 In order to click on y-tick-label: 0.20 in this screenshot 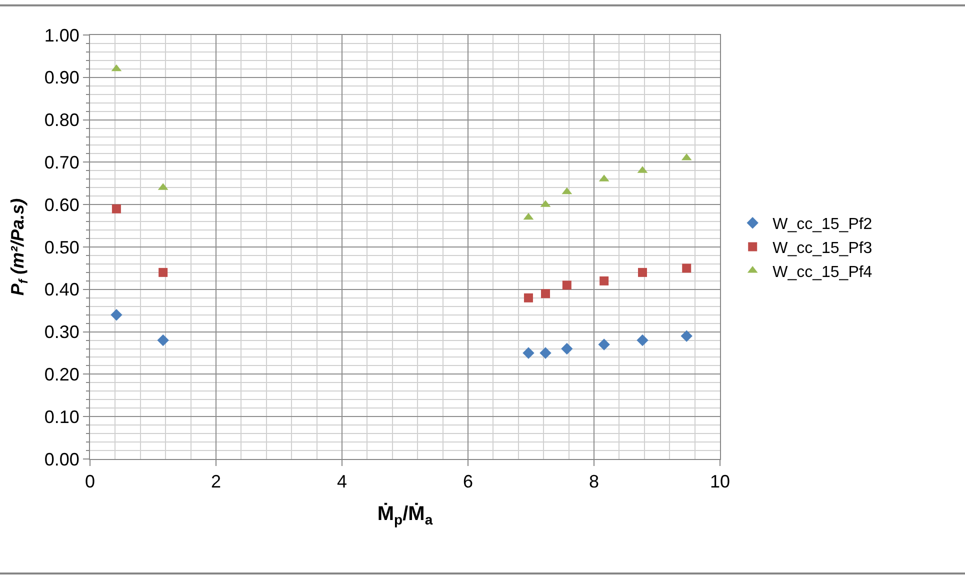, I will do `click(62, 374)`.